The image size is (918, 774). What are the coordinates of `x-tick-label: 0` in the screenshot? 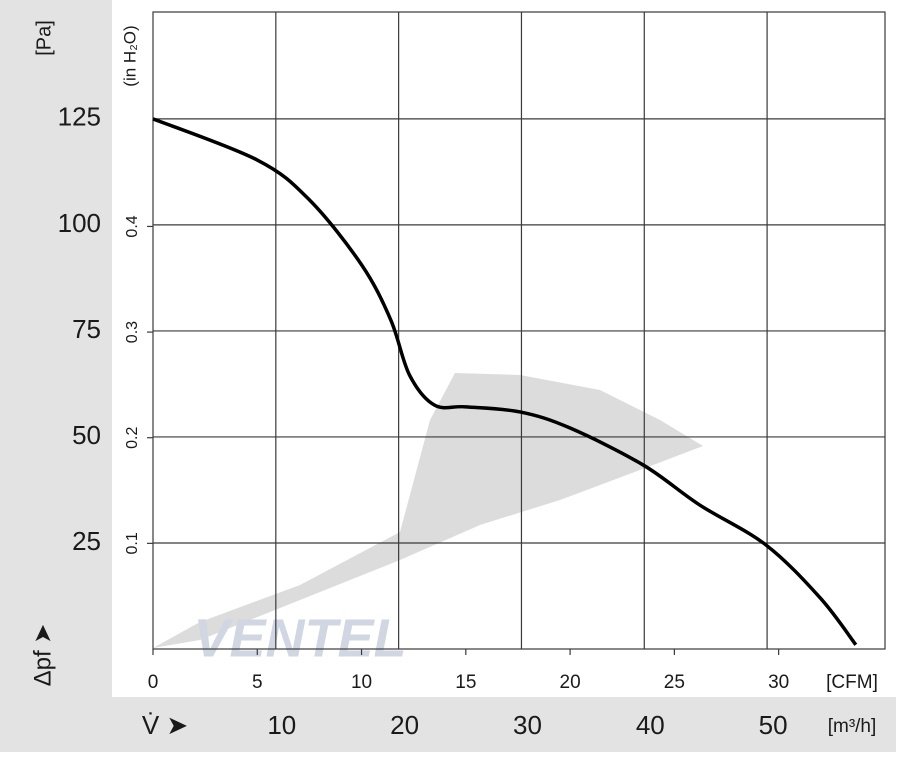 It's located at (153, 682).